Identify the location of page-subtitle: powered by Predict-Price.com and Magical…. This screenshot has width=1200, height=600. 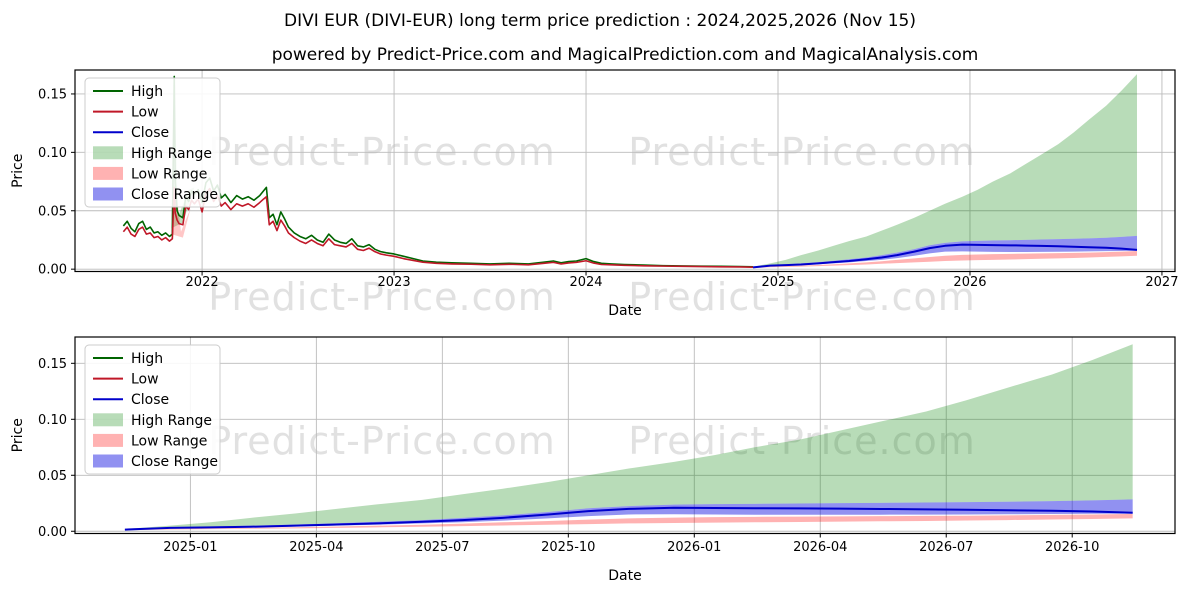
(625, 55).